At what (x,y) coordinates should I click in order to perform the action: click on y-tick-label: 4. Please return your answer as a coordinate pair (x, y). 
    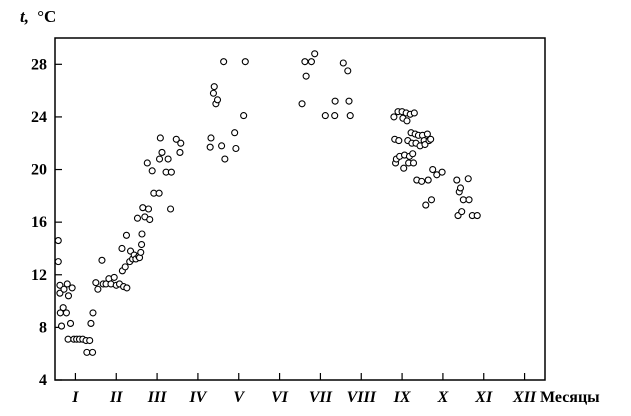
    Looking at the image, I should click on (43, 380).